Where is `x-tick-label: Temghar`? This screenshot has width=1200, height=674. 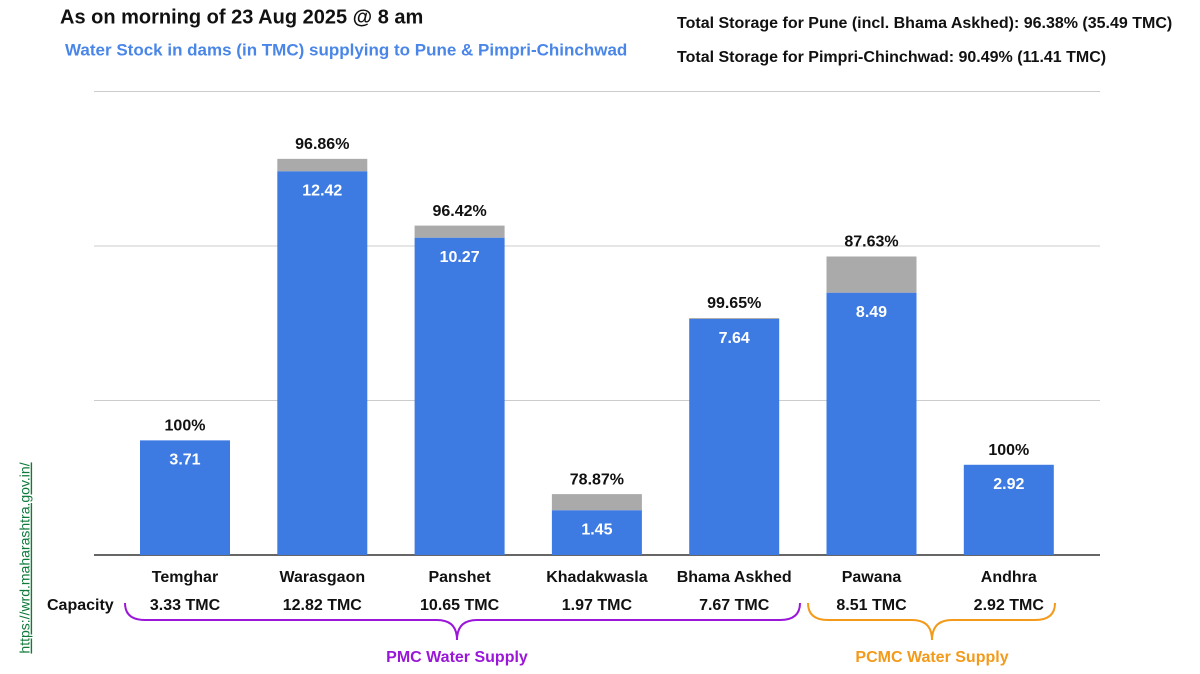 x-tick-label: Temghar is located at coordinates (185, 577).